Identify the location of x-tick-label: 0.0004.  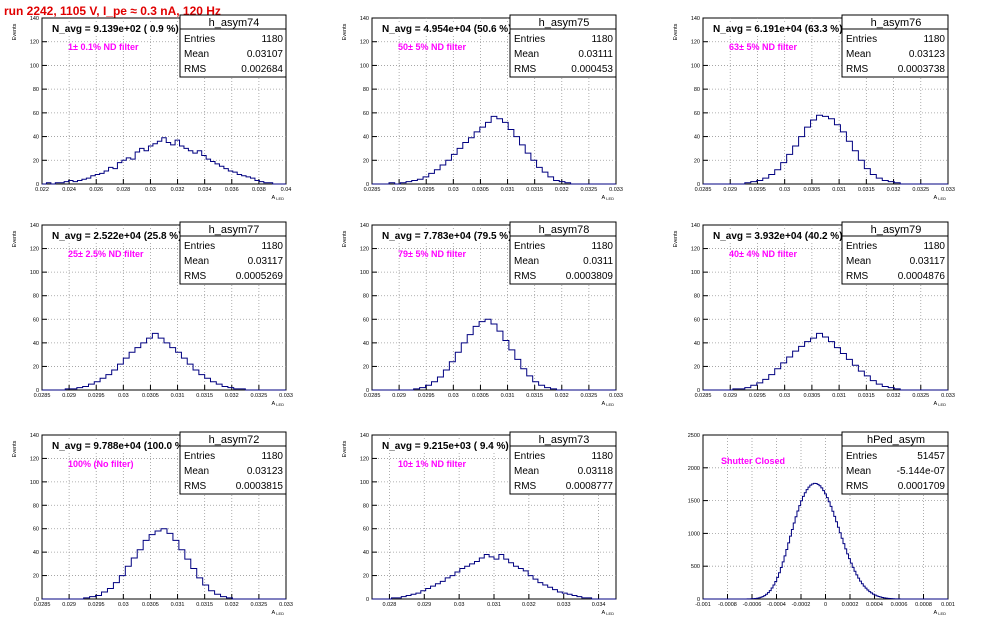
(874, 605).